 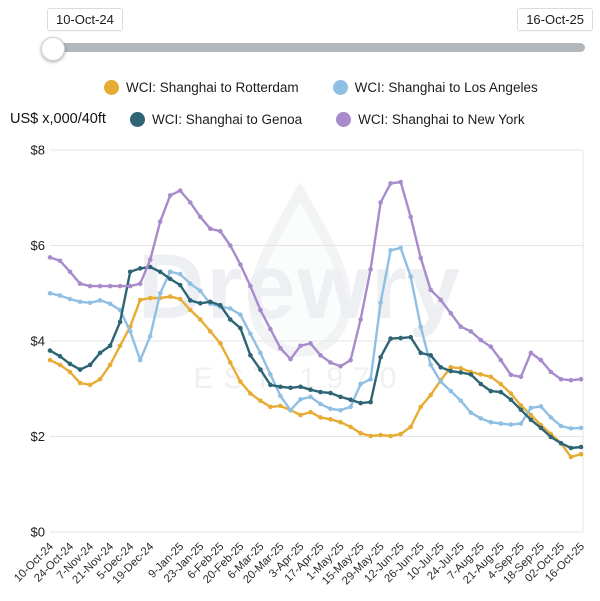 What do you see at coordinates (38, 436) in the screenshot?
I see `y-tick-label: $2` at bounding box center [38, 436].